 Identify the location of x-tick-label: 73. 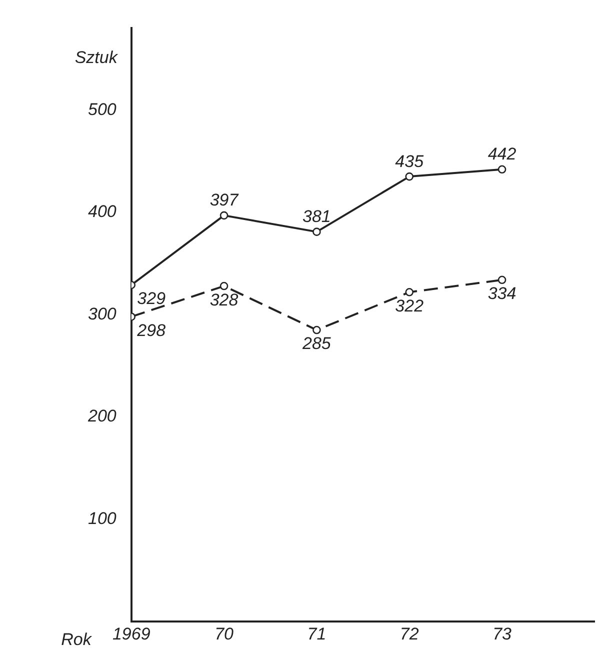
(502, 634).